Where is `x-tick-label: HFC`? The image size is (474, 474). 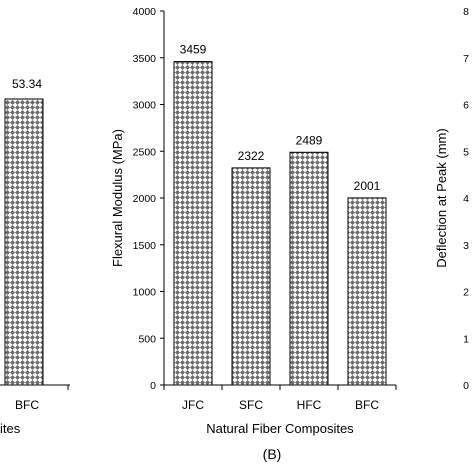
x-tick-label: HFC is located at coordinates (309, 405).